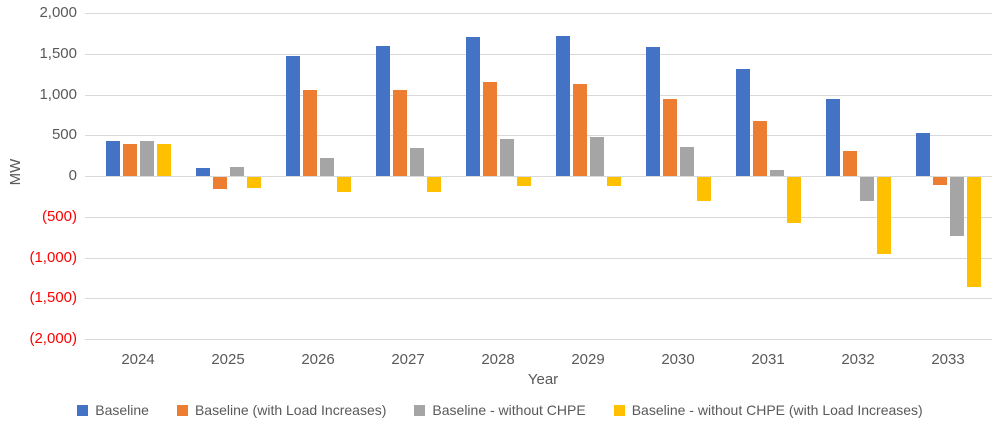 The image size is (1000, 433). I want to click on x-tick-label: 2031, so click(768, 359).